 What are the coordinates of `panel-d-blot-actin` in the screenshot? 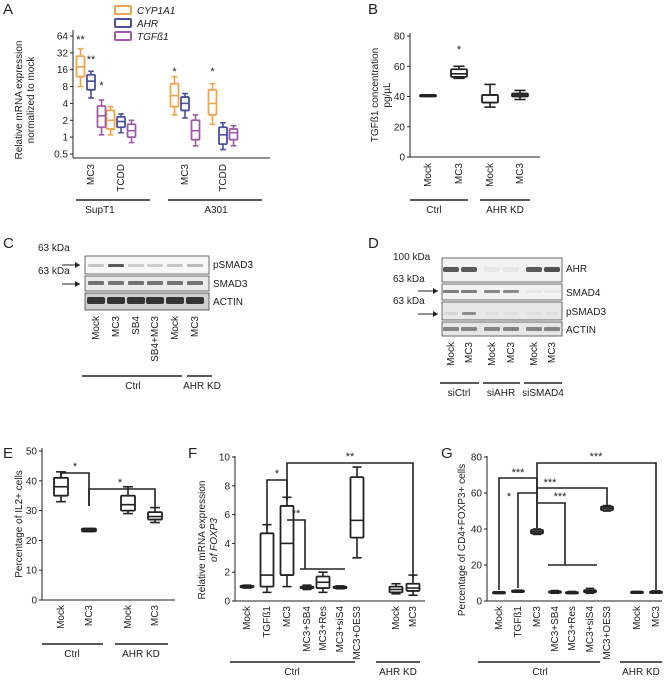 It's located at (502, 329).